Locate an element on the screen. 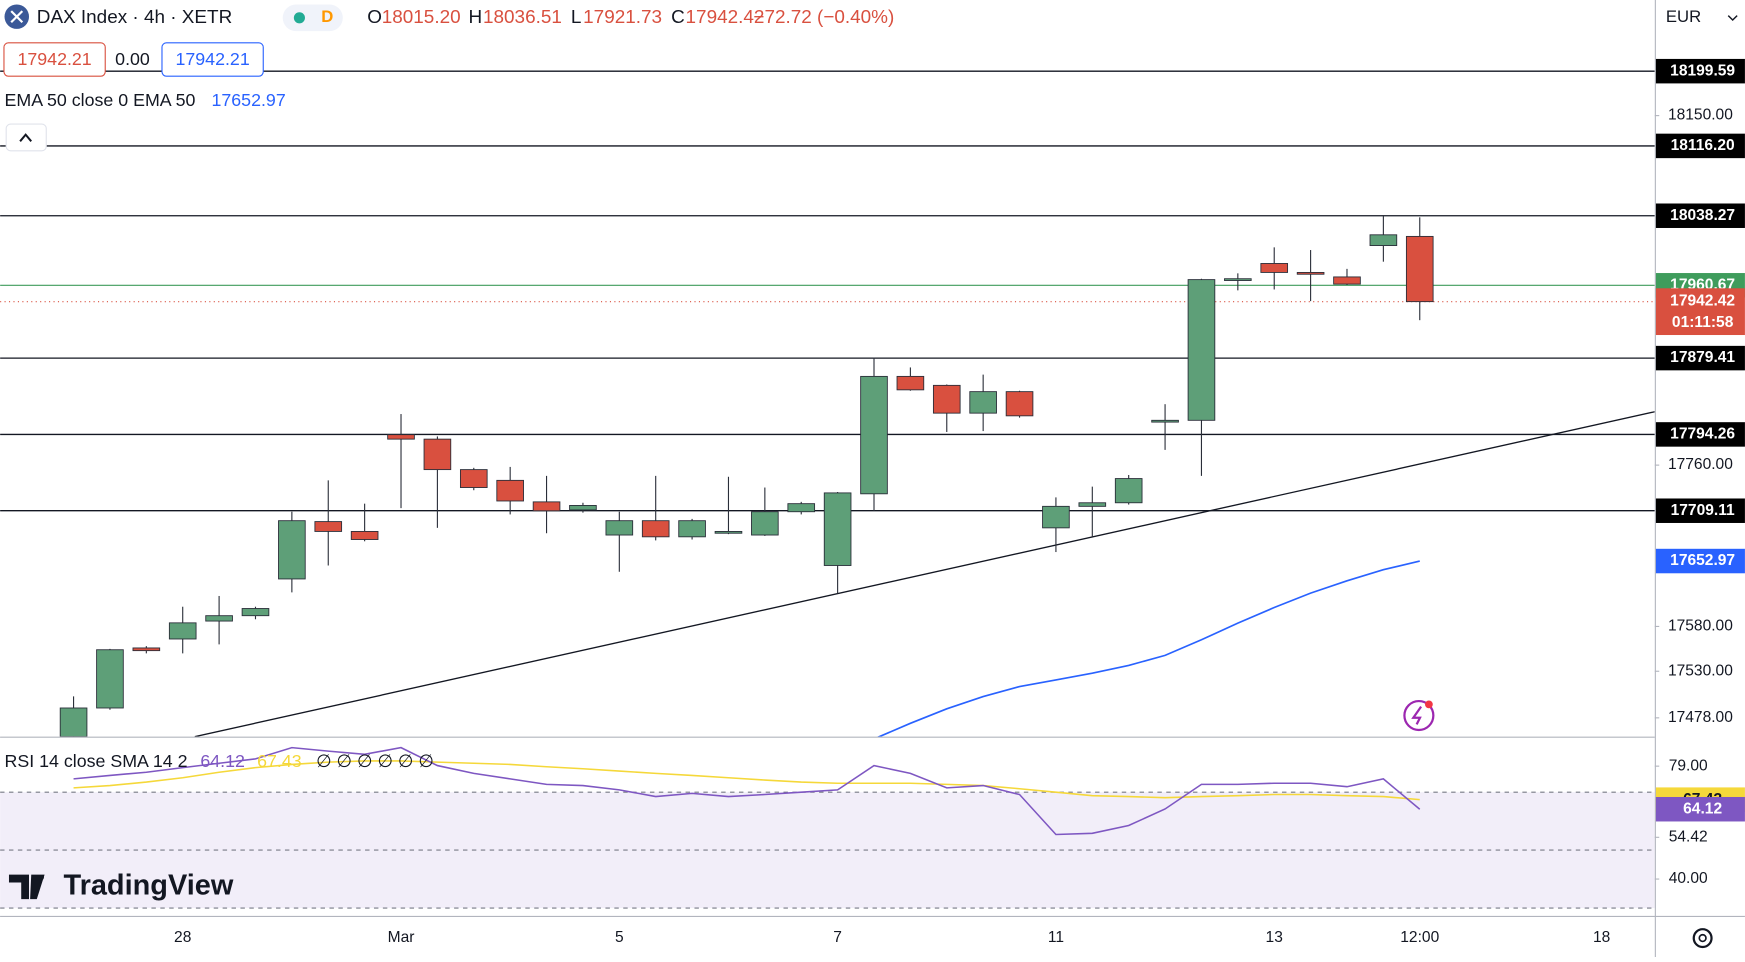 The height and width of the screenshot is (962, 1745). market-status is located at coordinates (299, 18).